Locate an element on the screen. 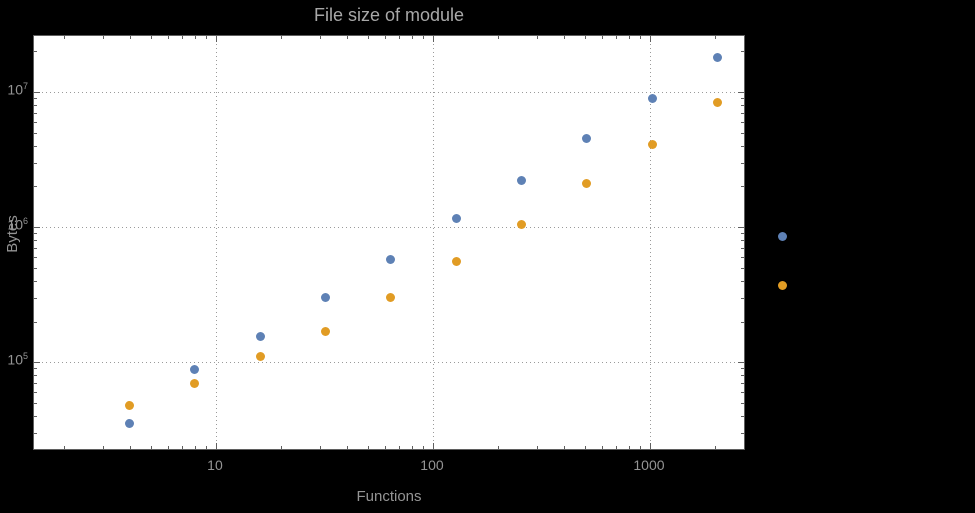 This screenshot has height=513, width=975. y-tick-label: 105 is located at coordinates (17, 359).